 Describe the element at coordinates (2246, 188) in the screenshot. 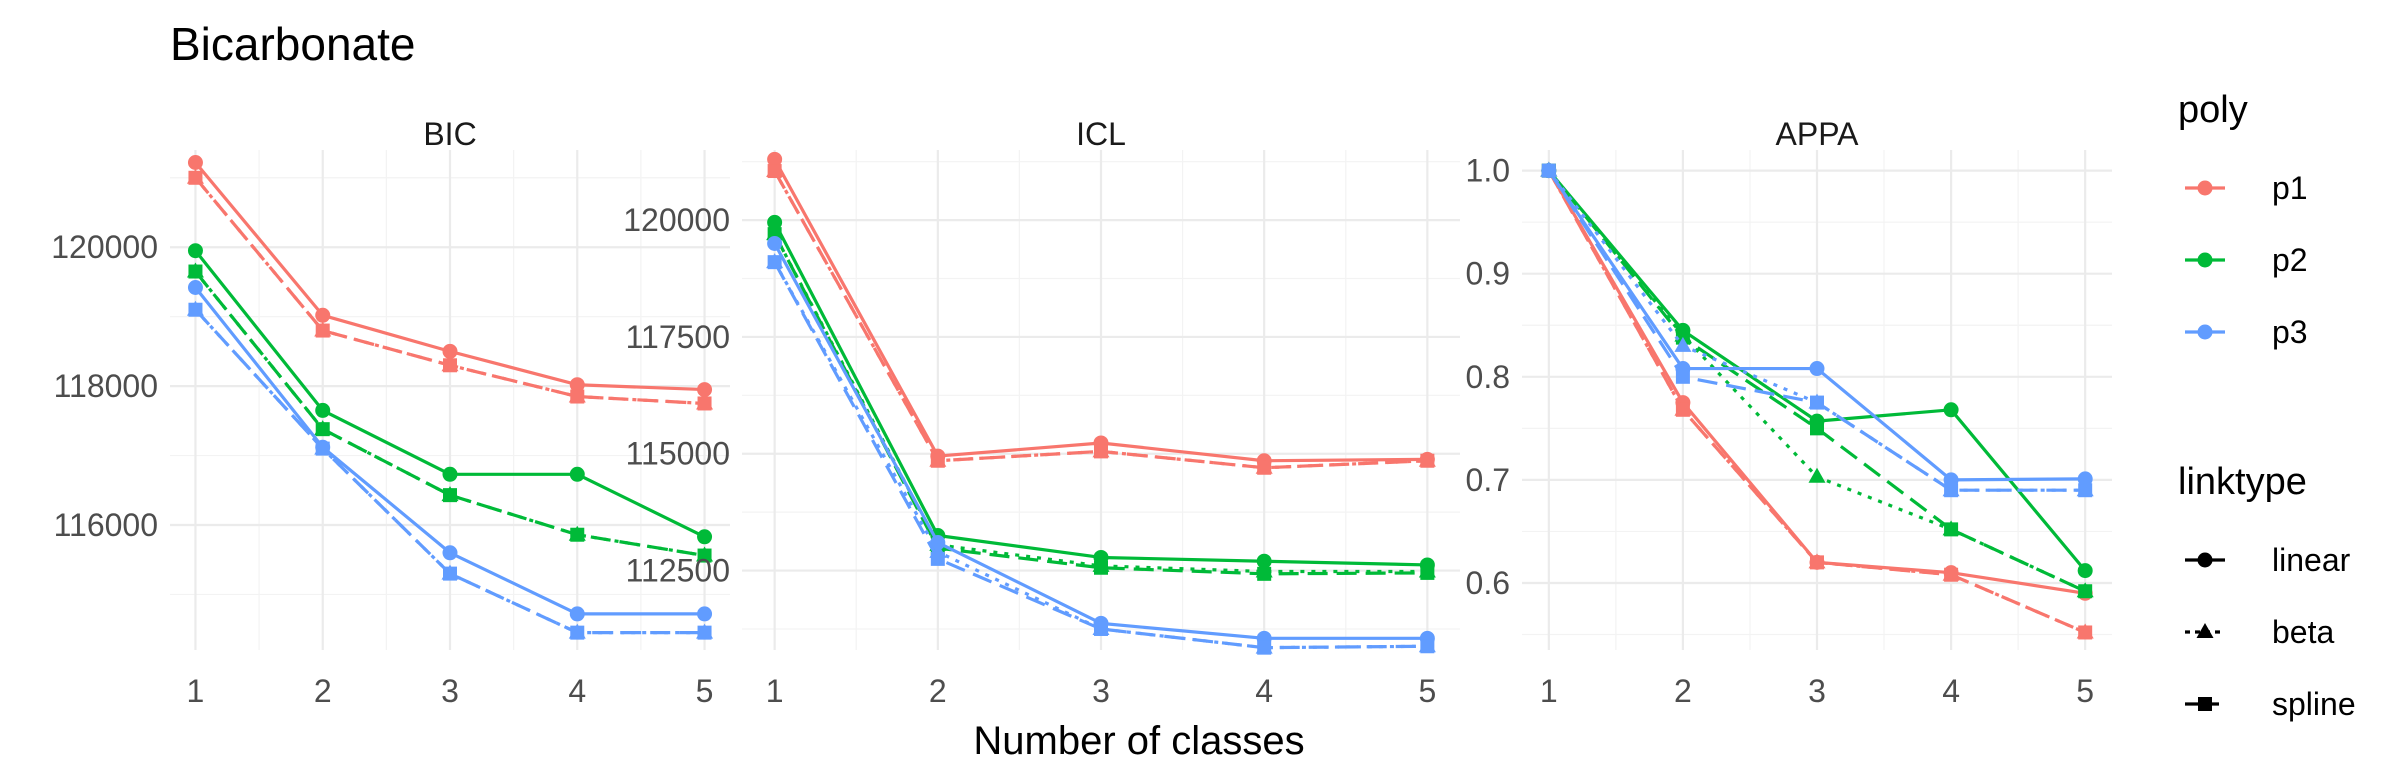

I see `legend-item-p1: p1` at that location.